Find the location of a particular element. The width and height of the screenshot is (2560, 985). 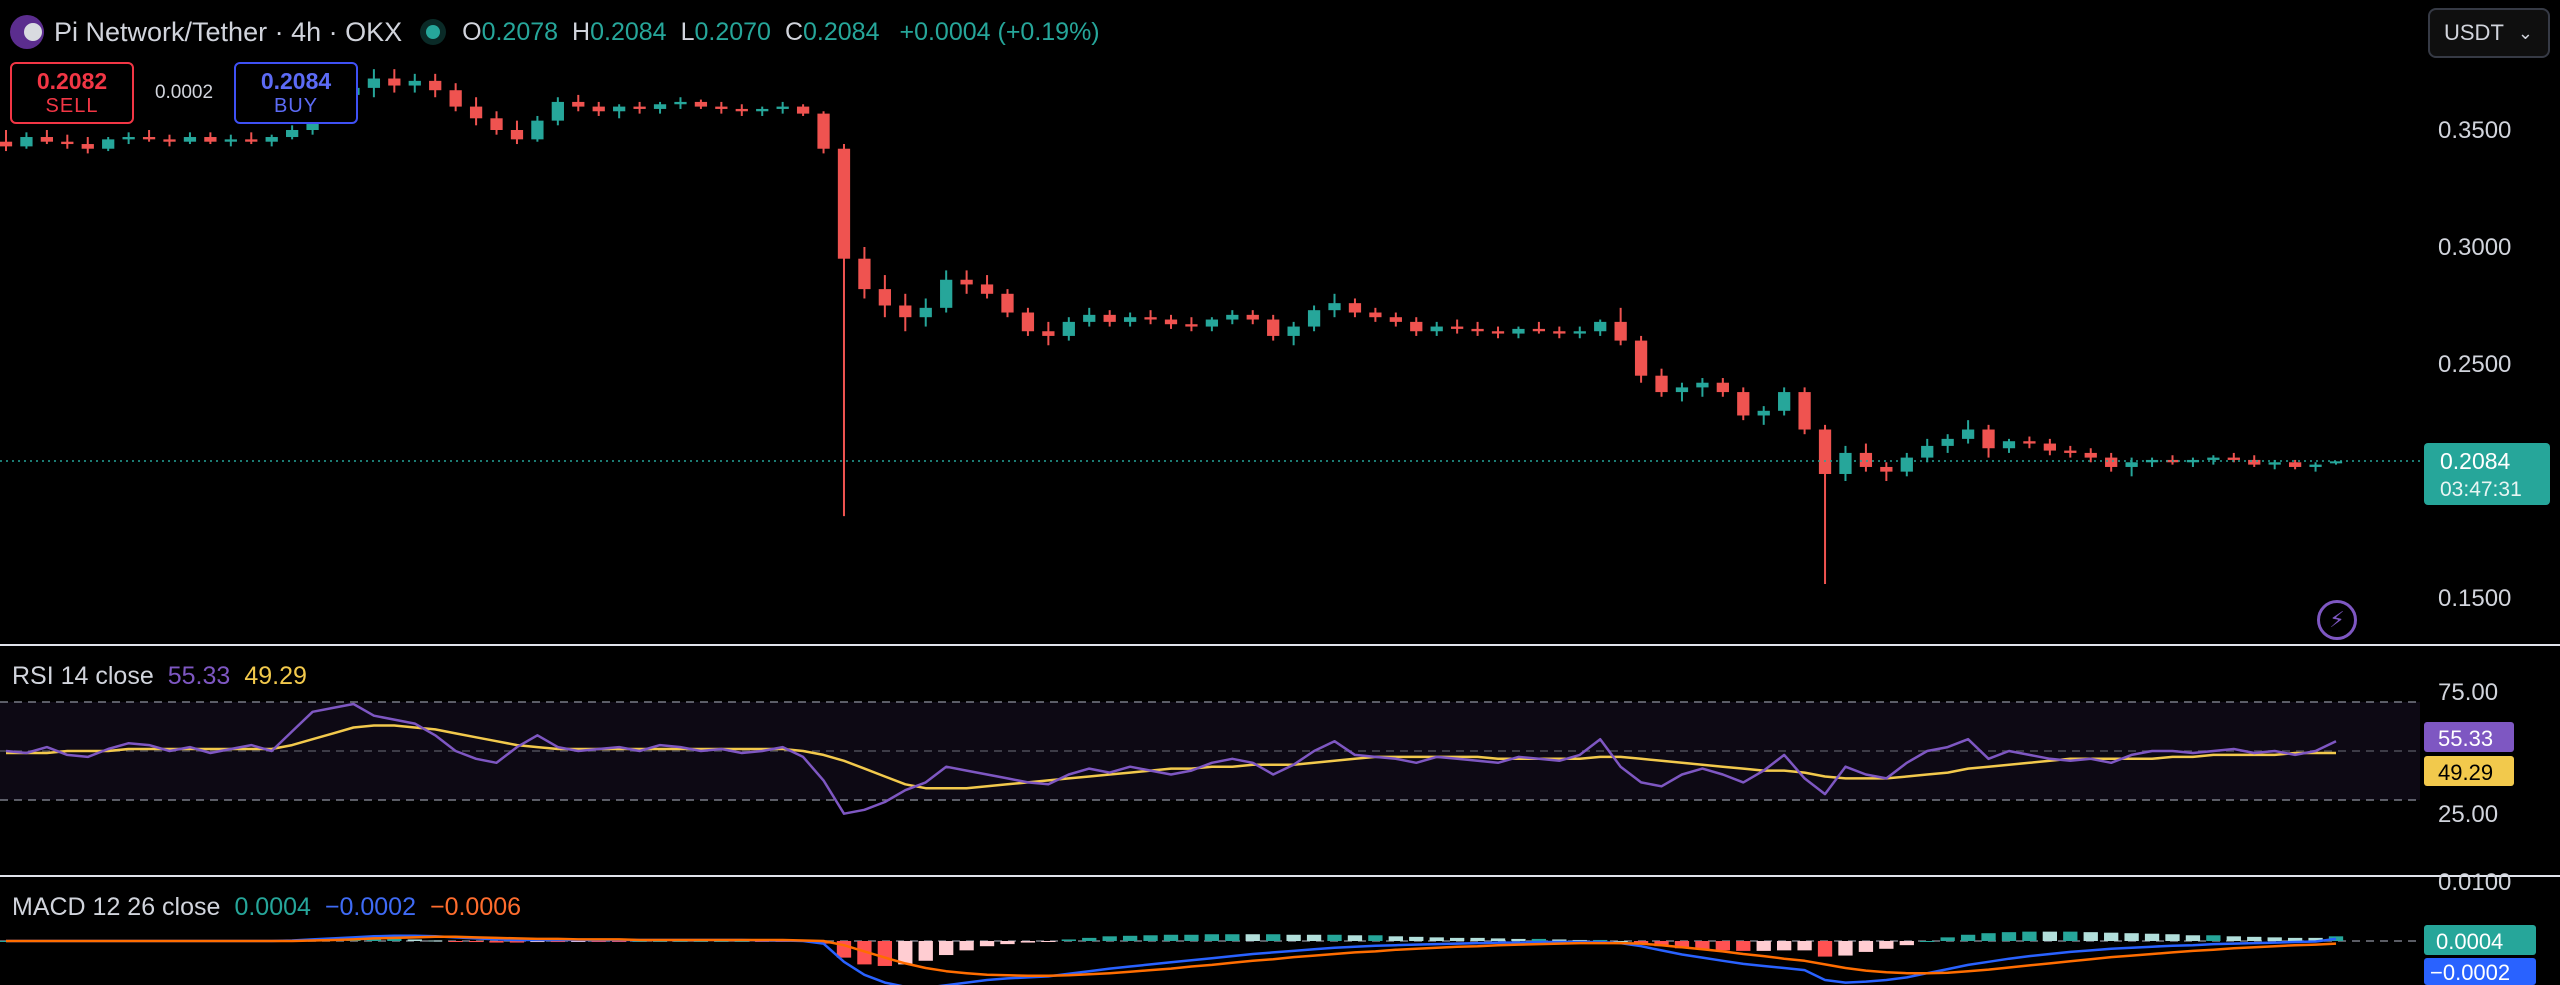

macd-tick-label: 0.0100 is located at coordinates (2474, 882).